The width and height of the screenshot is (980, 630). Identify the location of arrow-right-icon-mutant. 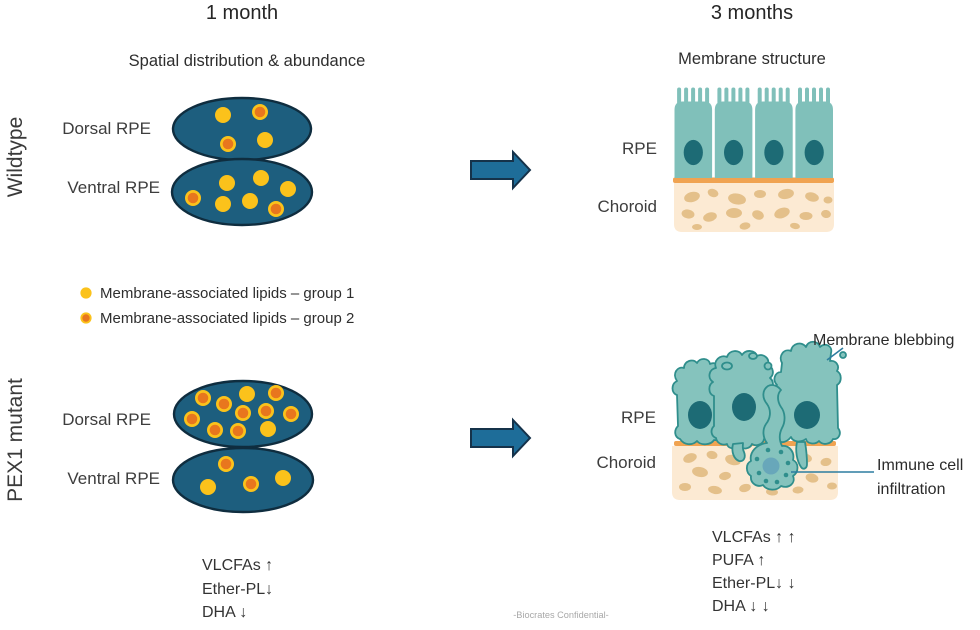
(501, 438).